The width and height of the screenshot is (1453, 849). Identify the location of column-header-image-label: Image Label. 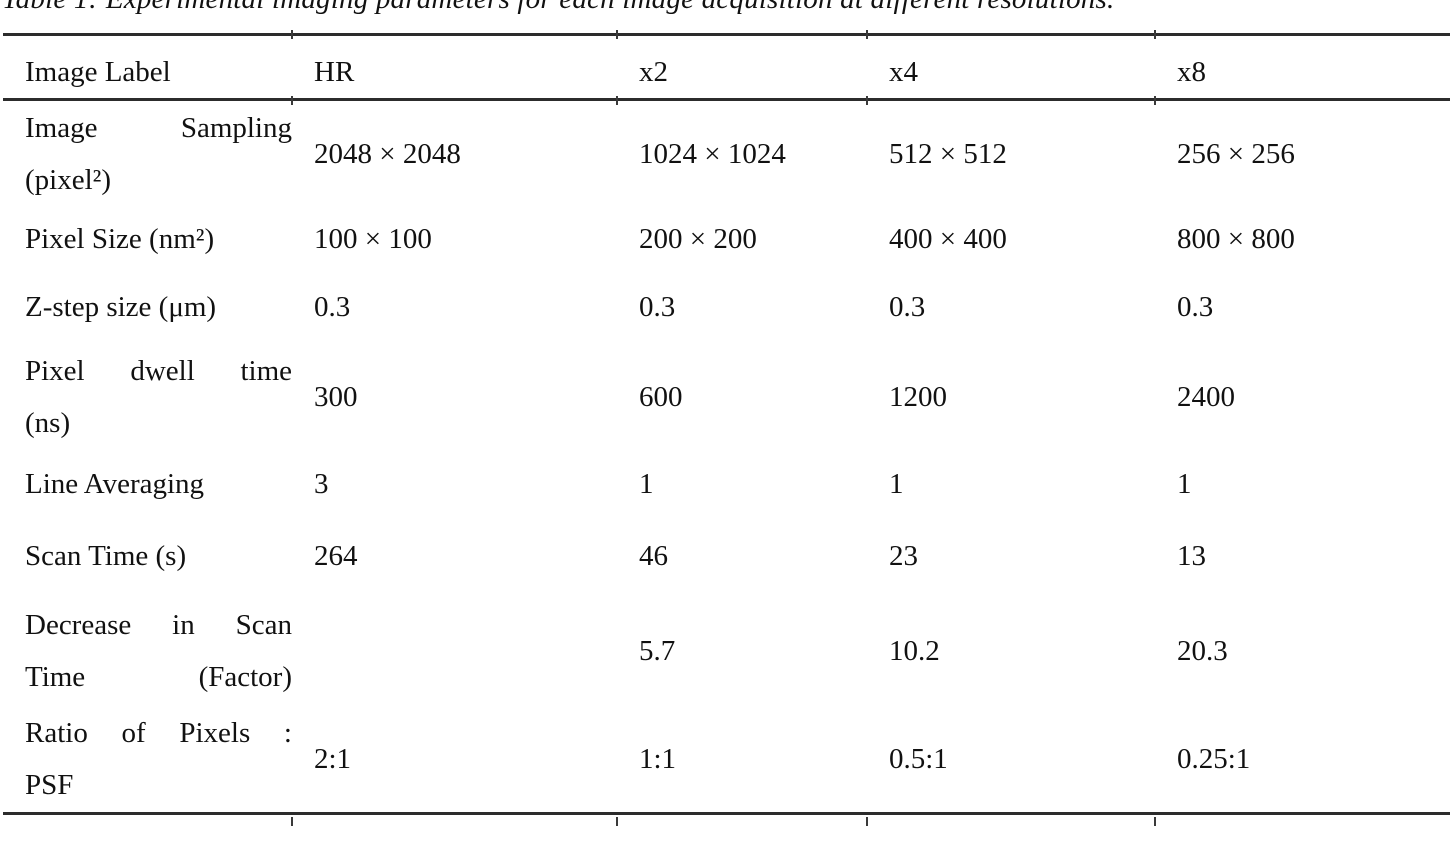
(147, 67).